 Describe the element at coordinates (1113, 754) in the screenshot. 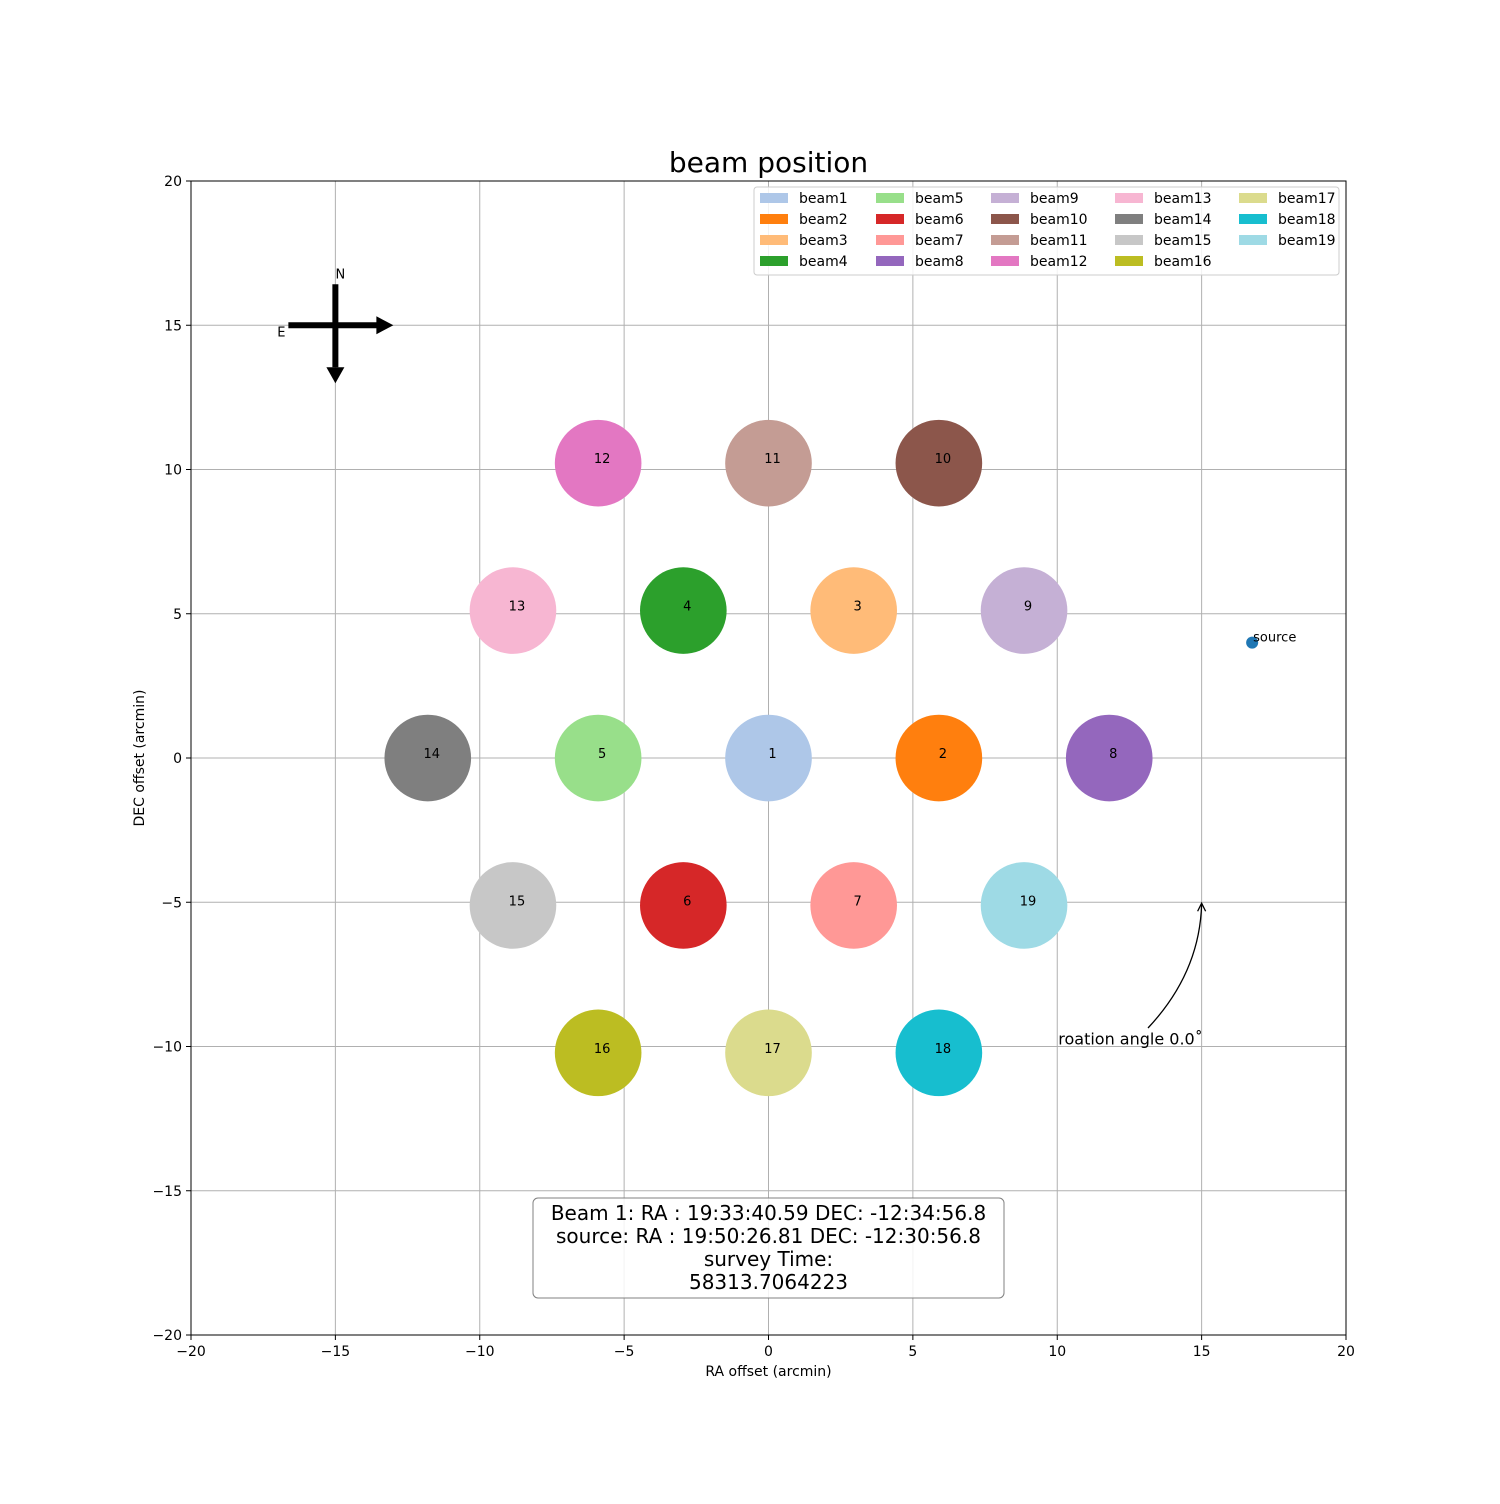

I see `beam-label-8: 8` at that location.